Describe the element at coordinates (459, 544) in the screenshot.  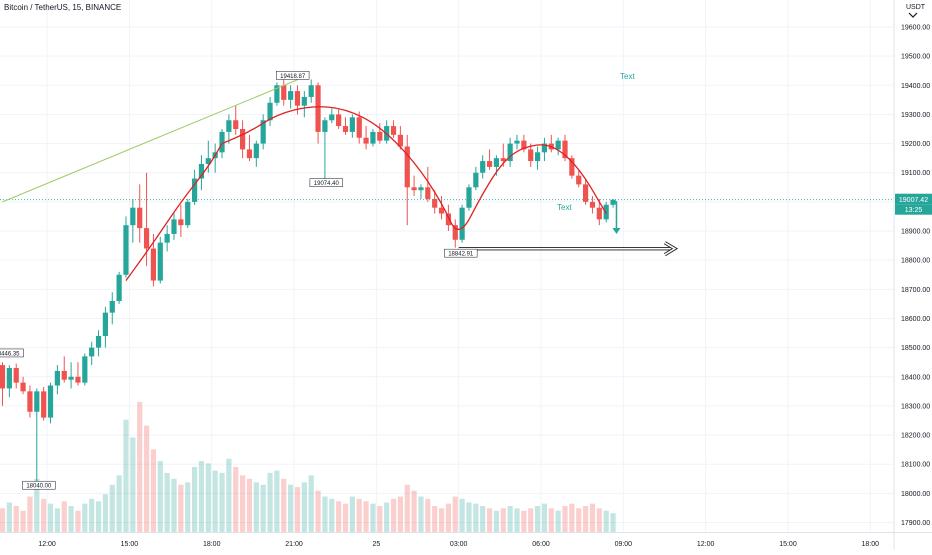
I see `time-tick-label: 03:00` at that location.